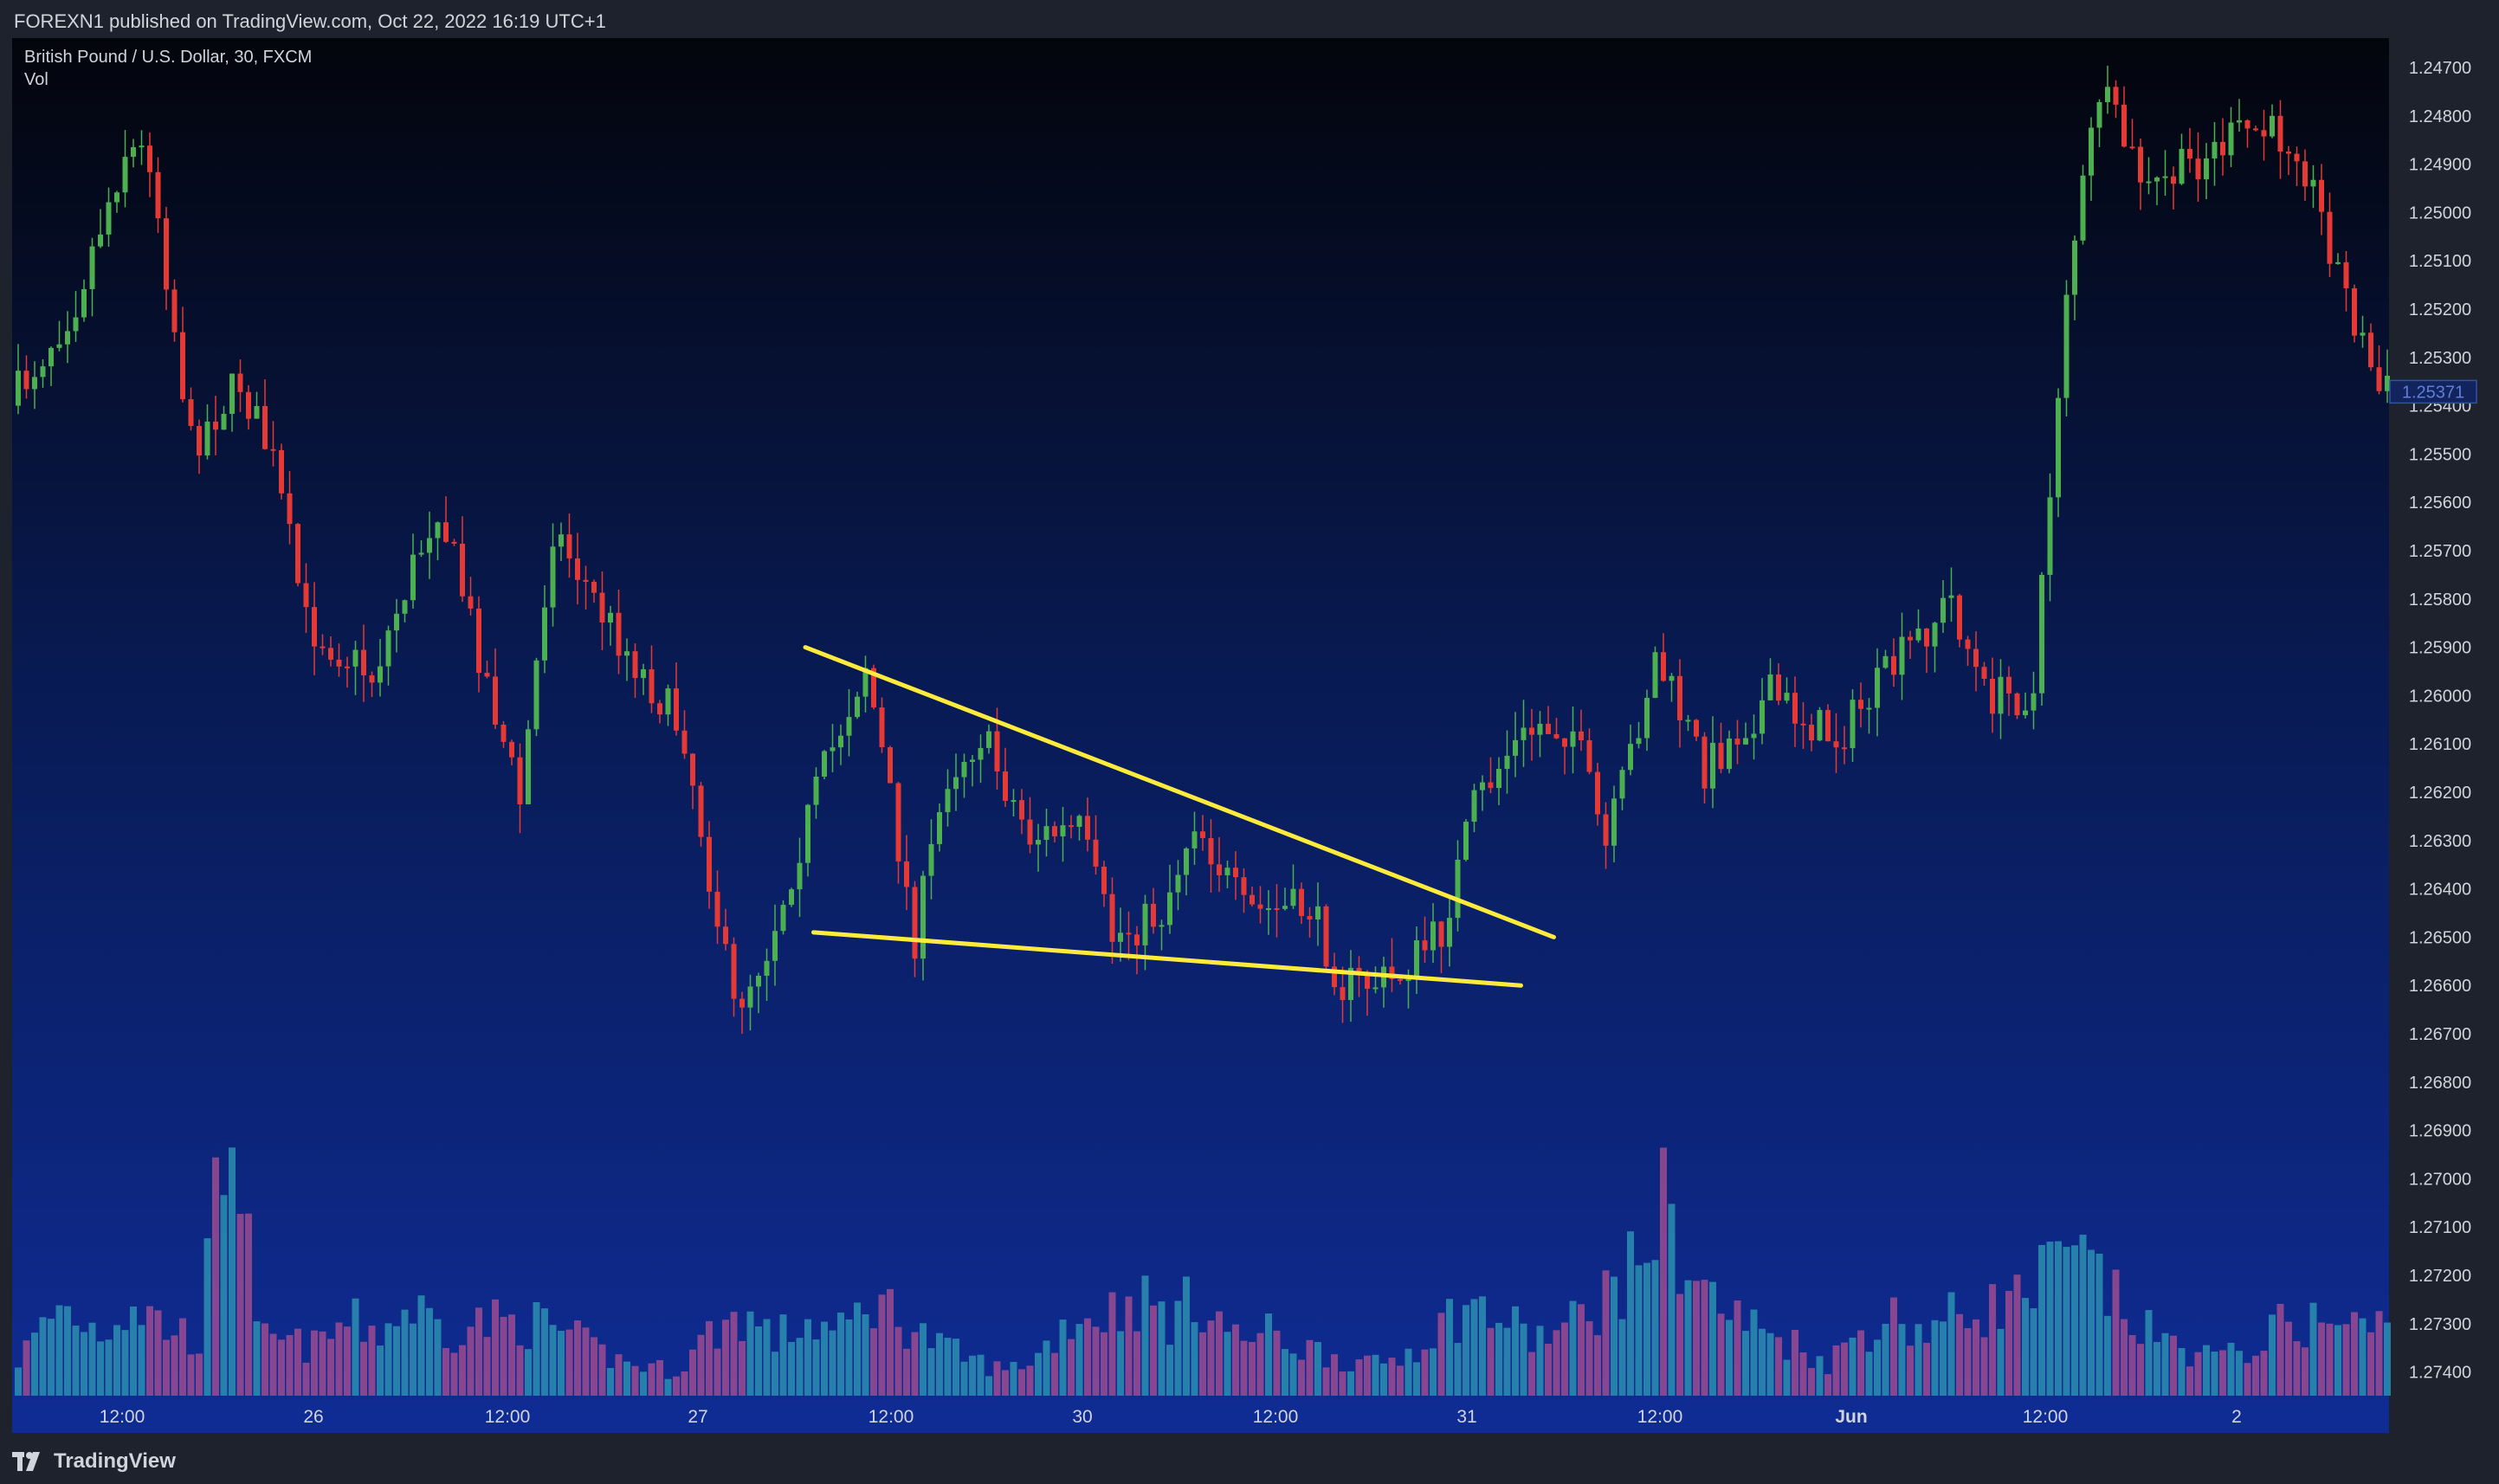  I want to click on price-tick-label: 1.27100, so click(2440, 1227).